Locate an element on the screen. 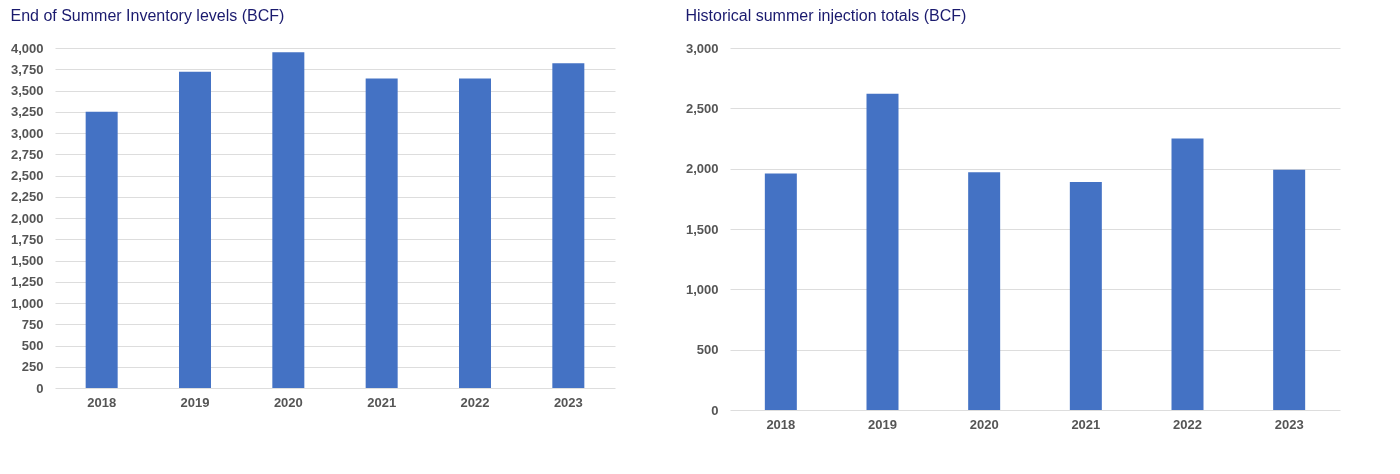 The height and width of the screenshot is (474, 1400). y-tick-label: 3,500 is located at coordinates (27, 90).